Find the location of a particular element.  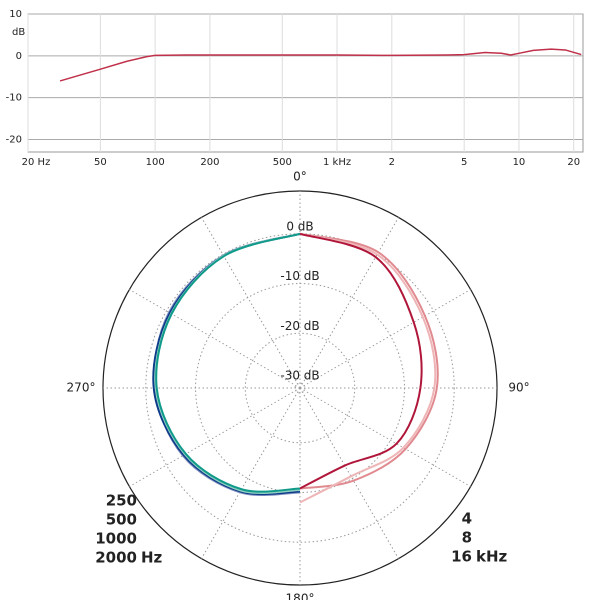

legend-entry: 16 is located at coordinates (461, 557).